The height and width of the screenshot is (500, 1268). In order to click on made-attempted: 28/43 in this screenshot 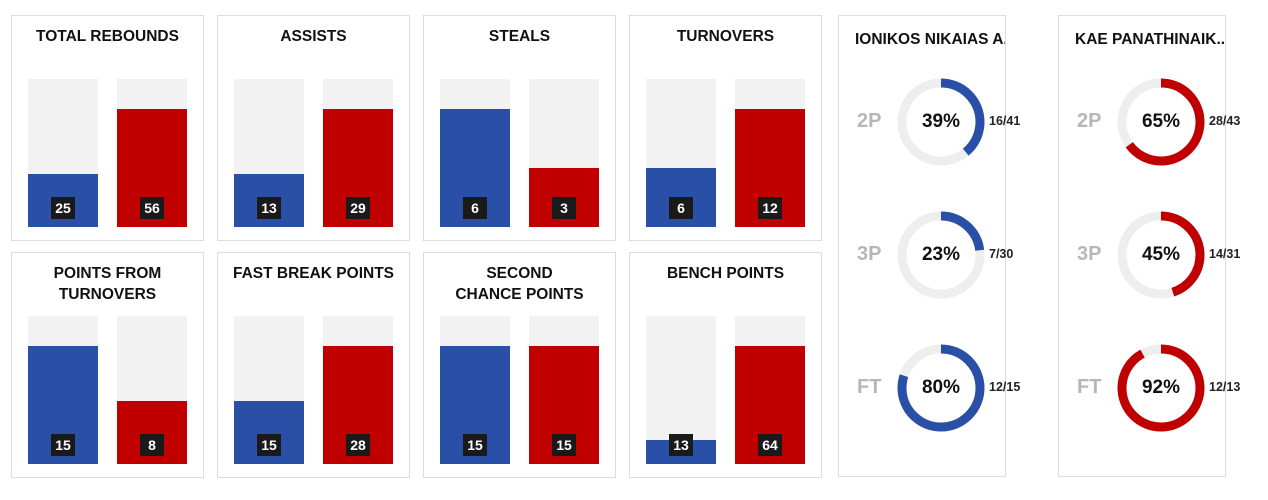, I will do `click(1225, 121)`.